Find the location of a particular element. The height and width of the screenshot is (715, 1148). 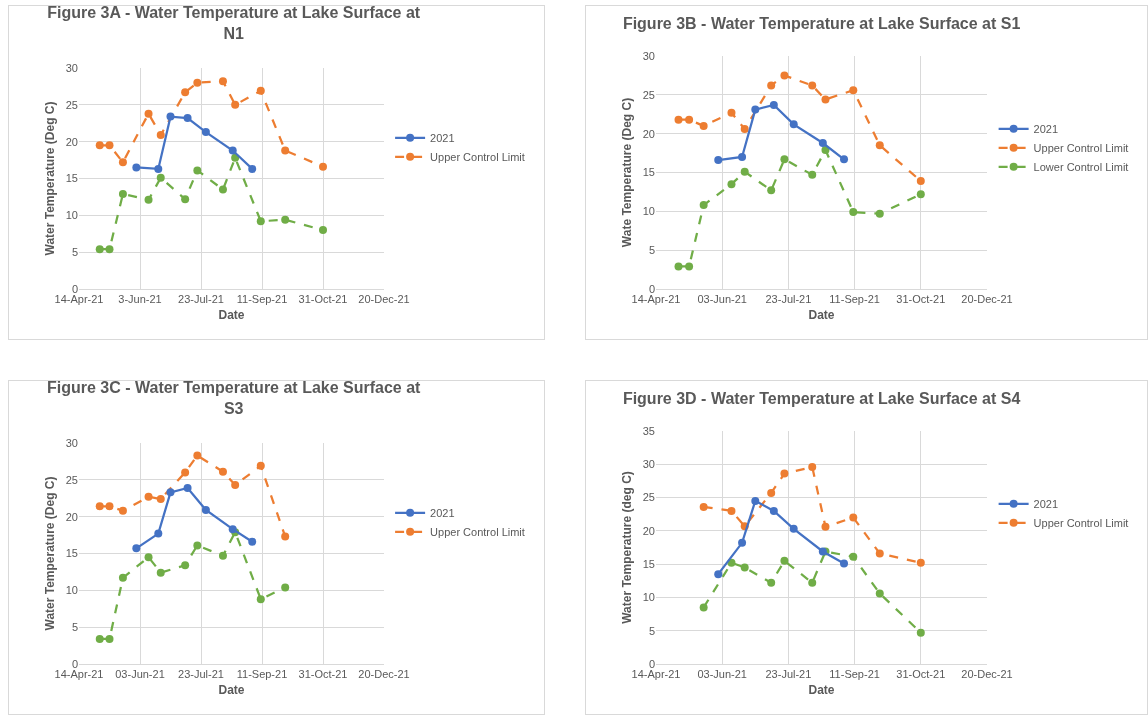

x-tick-label: 3-Jun-21 is located at coordinates (140, 299).